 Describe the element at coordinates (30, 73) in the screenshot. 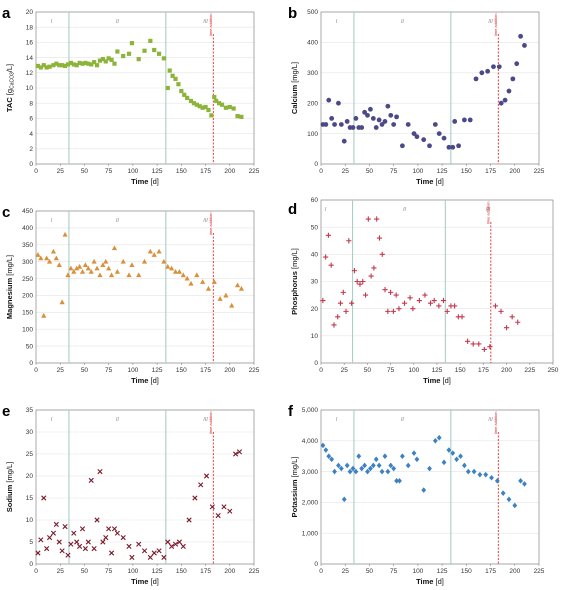

I see `y-tick-label: 12` at that location.